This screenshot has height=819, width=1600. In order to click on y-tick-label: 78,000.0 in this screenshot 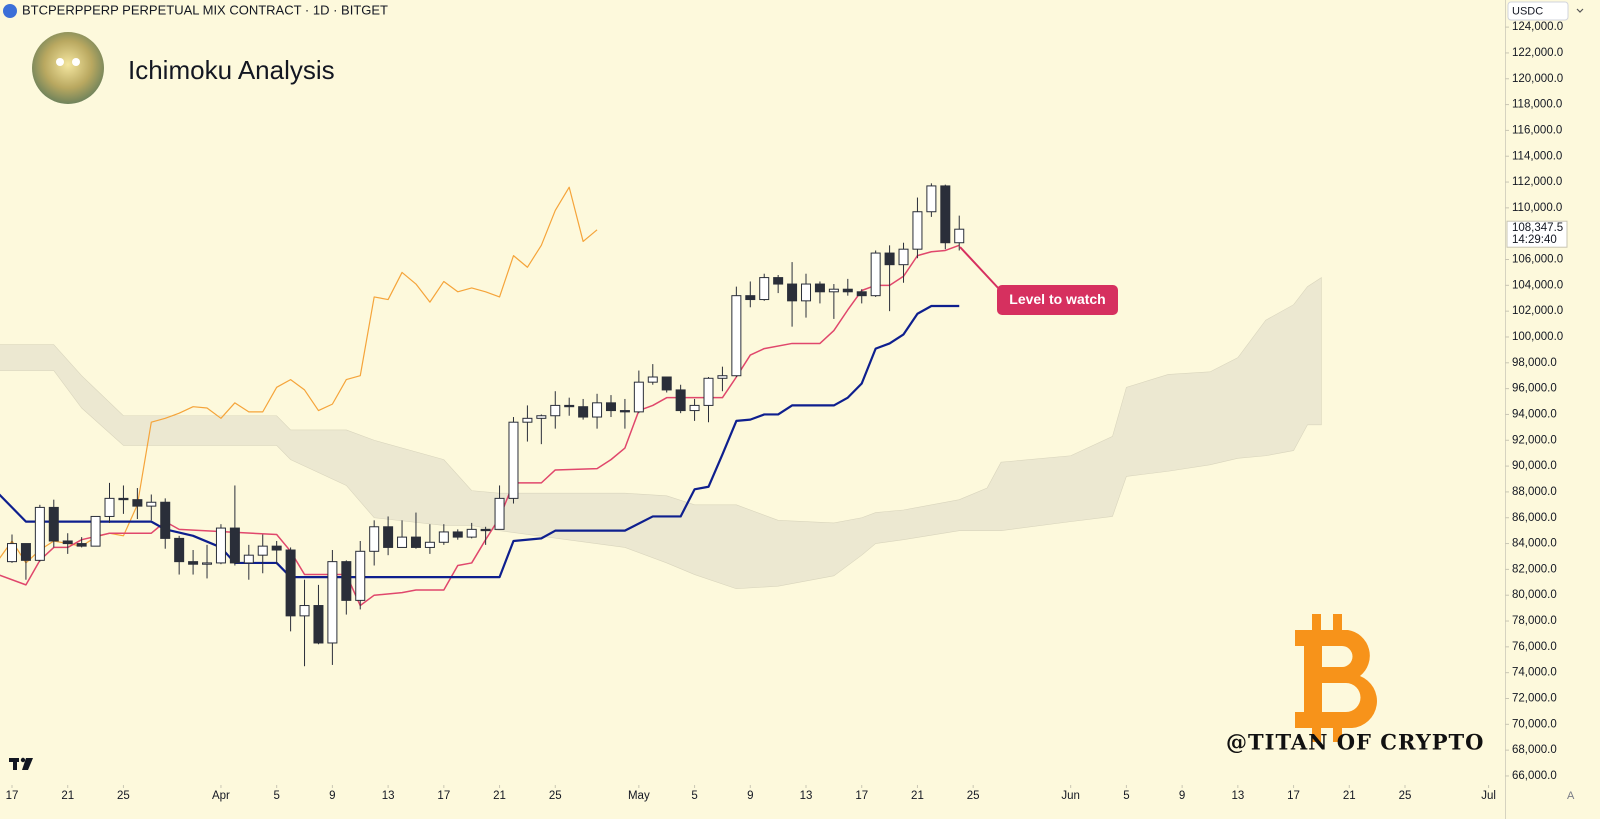, I will do `click(1534, 621)`.